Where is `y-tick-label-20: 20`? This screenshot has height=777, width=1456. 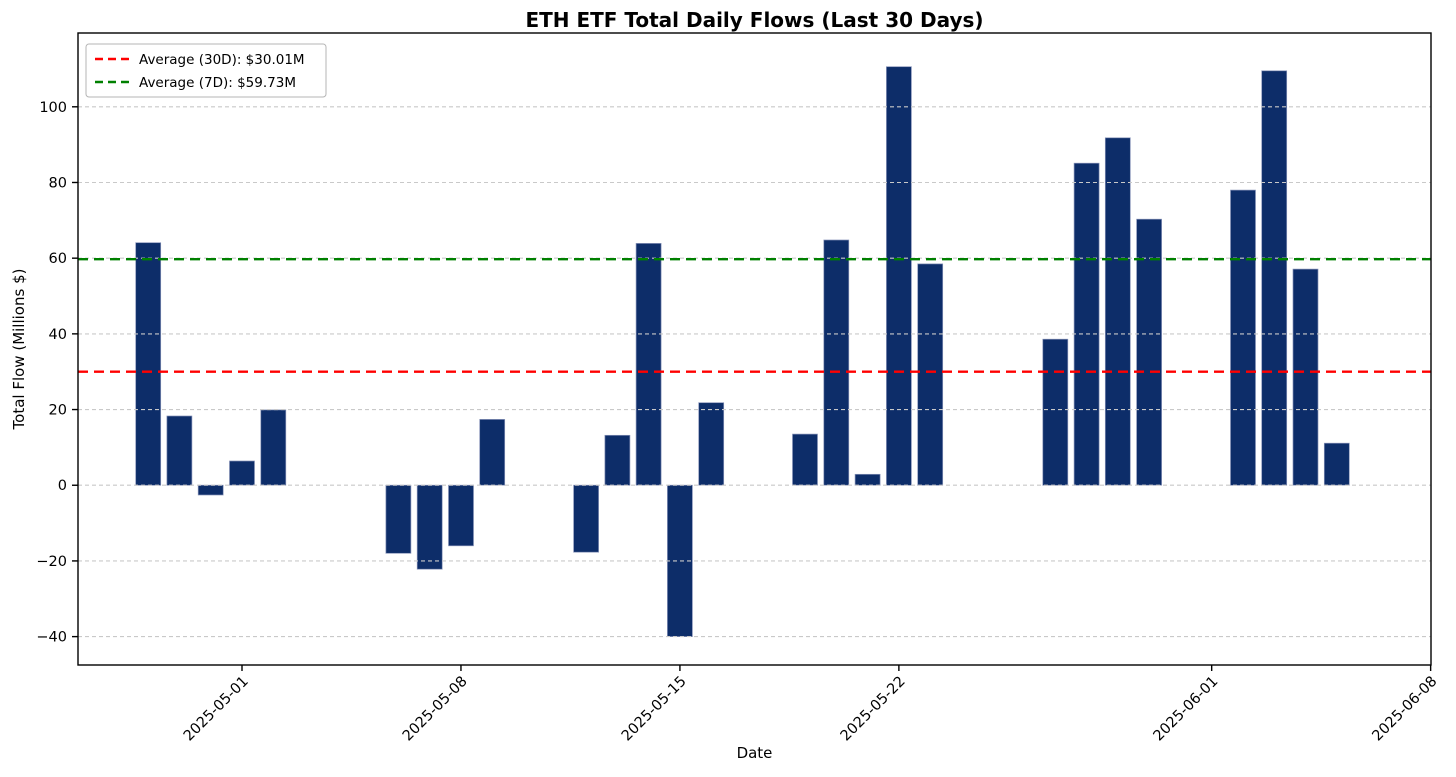
y-tick-label-20: 20 is located at coordinates (58, 411).